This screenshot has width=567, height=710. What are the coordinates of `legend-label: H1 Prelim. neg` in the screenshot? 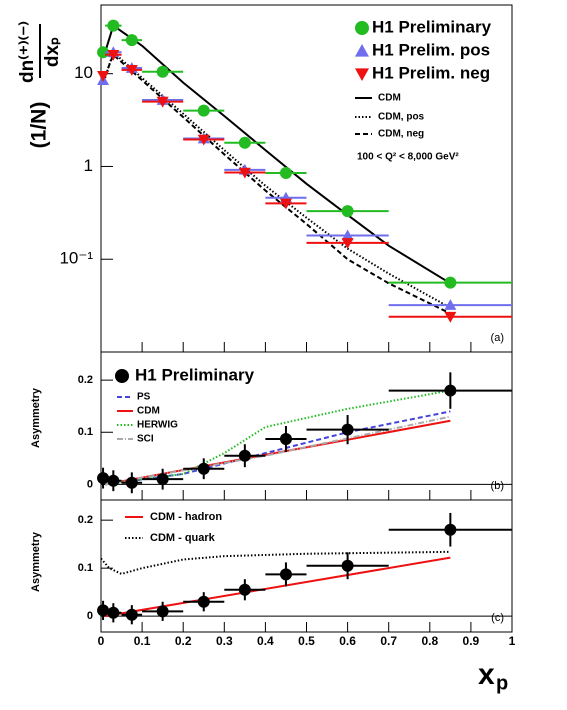 It's located at (431, 72).